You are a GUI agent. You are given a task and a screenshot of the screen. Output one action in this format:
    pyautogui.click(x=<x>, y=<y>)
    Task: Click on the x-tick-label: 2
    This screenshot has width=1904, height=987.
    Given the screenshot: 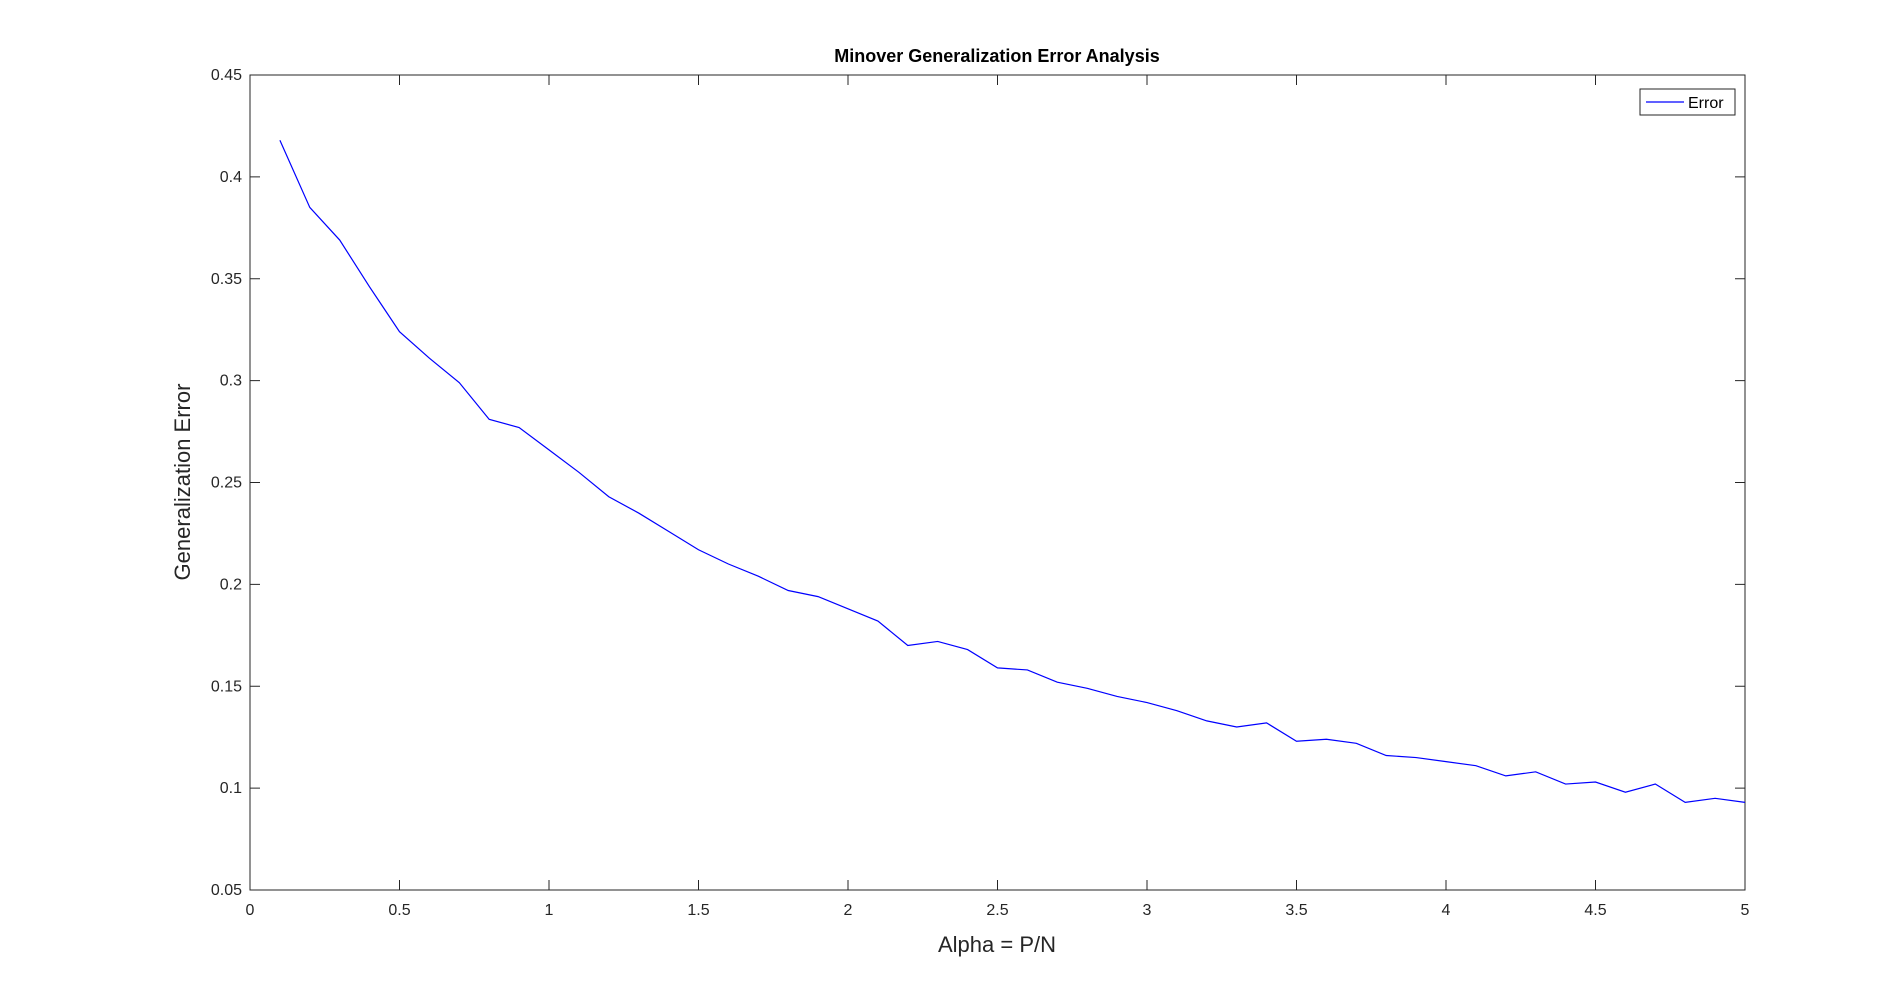 What is the action you would take?
    pyautogui.click(x=848, y=910)
    